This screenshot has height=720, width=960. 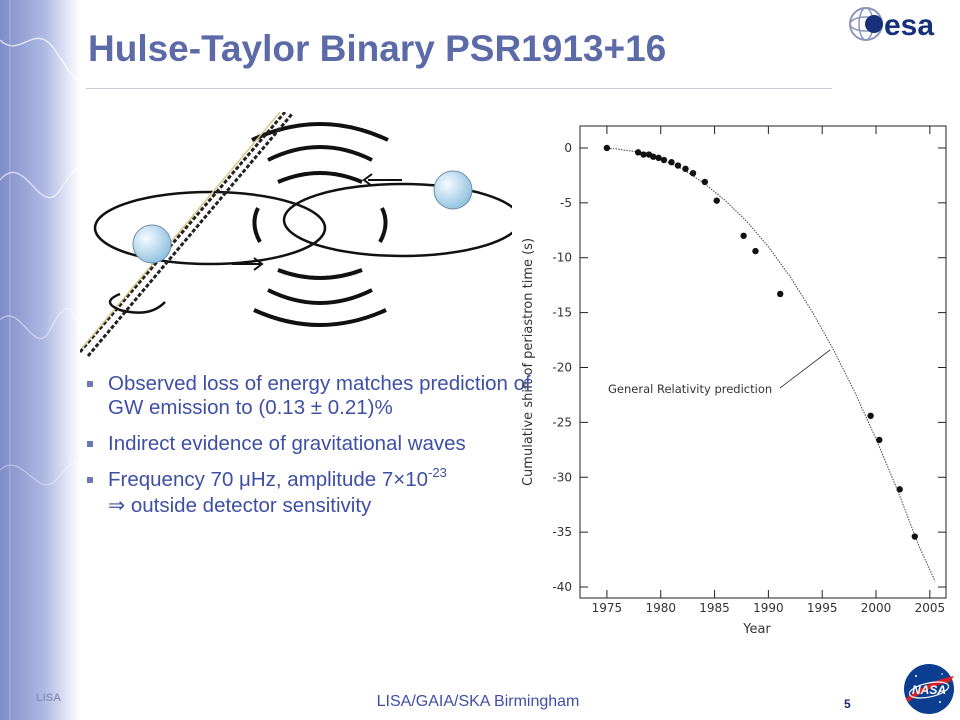 I want to click on footer-left-label: LISA, so click(x=49, y=698).